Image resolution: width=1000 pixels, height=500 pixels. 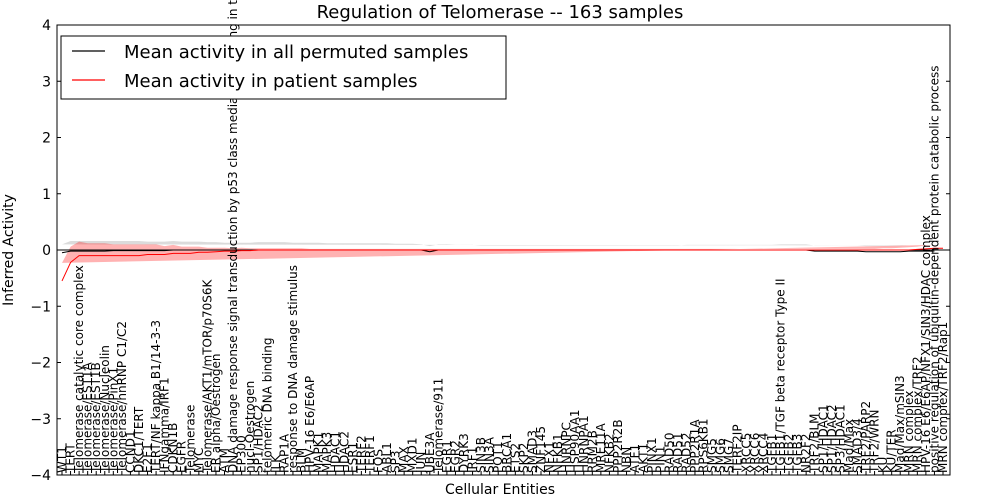 I want to click on x-tick-label: WT1, so click(x=62, y=459).